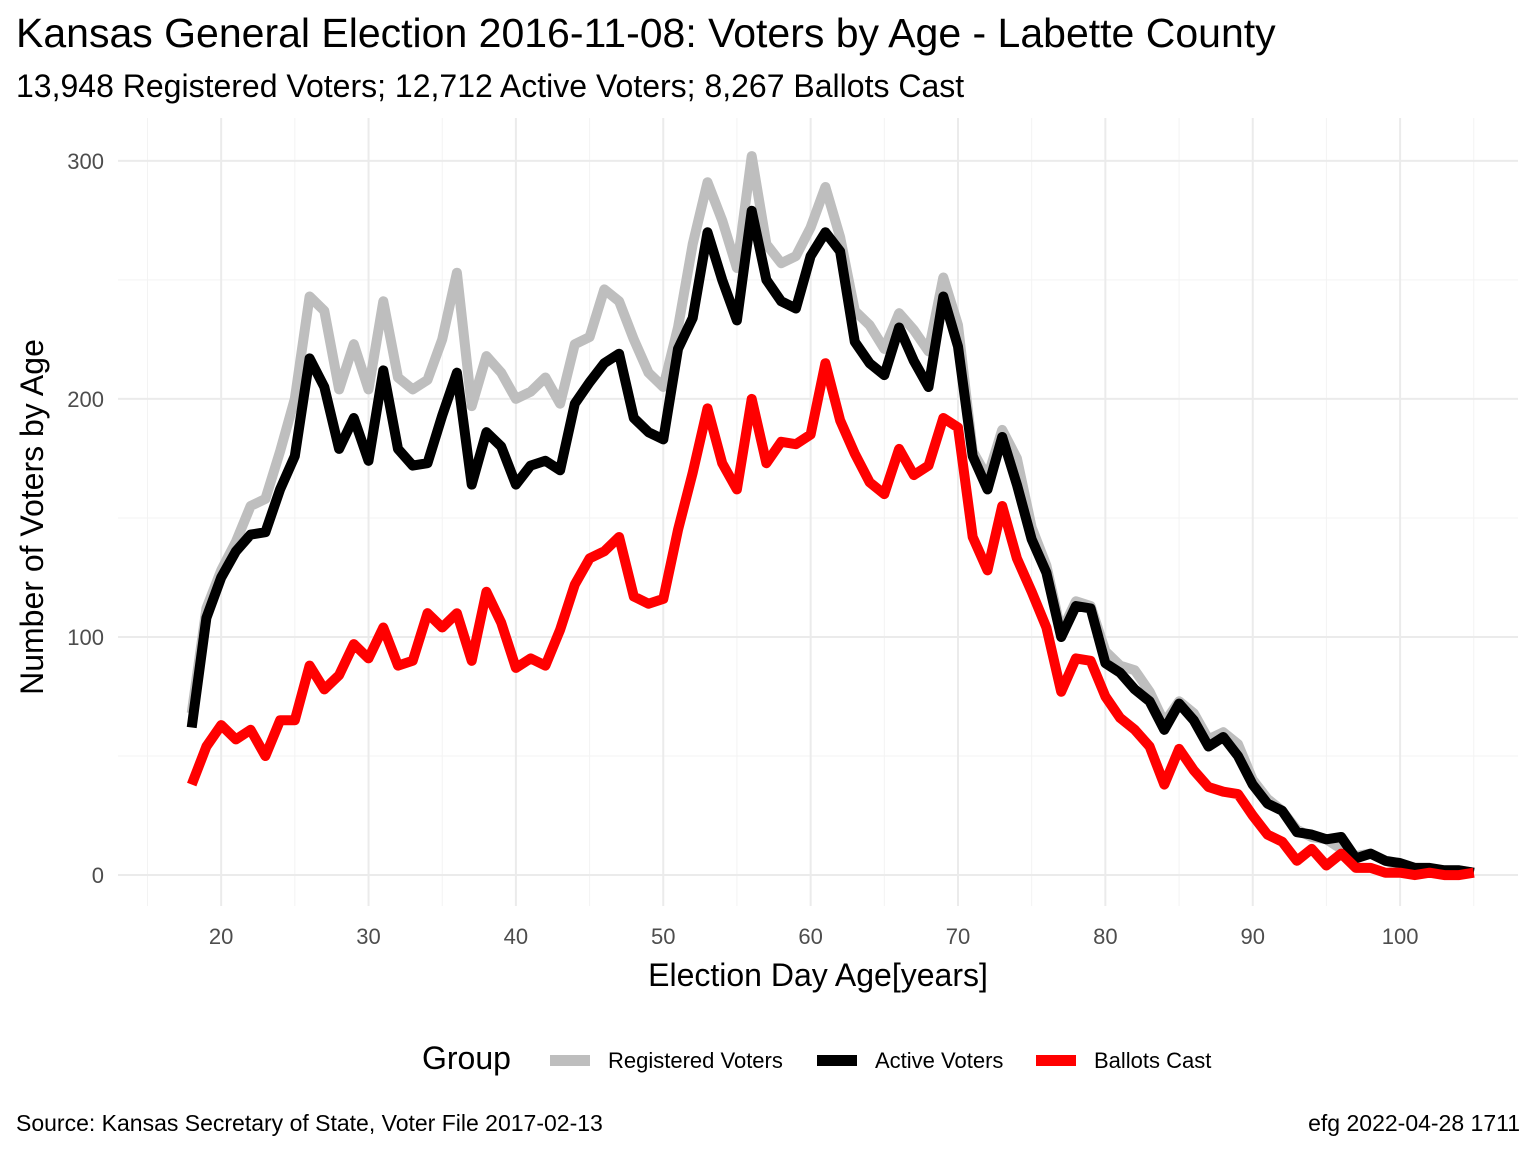 The image size is (1536, 1152). Describe the element at coordinates (221, 936) in the screenshot. I see `x-tick-label: 20` at that location.